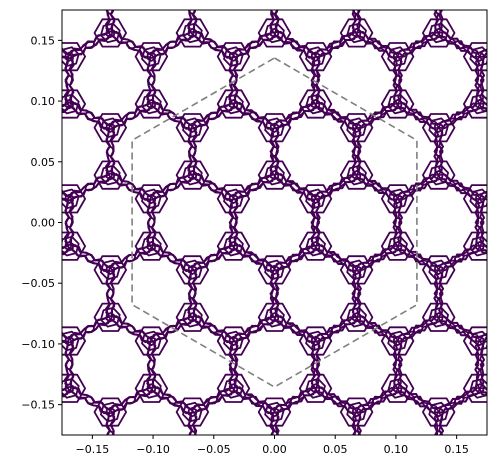 The image size is (498, 470). Describe the element at coordinates (214, 449) in the screenshot. I see `x-tick-label: −0.05` at that location.